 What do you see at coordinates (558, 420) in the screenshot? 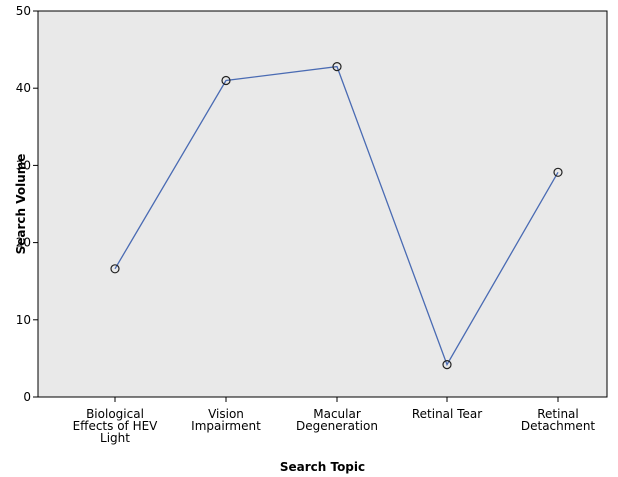
I see `x-tick-label: Retinal Detachment` at bounding box center [558, 420].